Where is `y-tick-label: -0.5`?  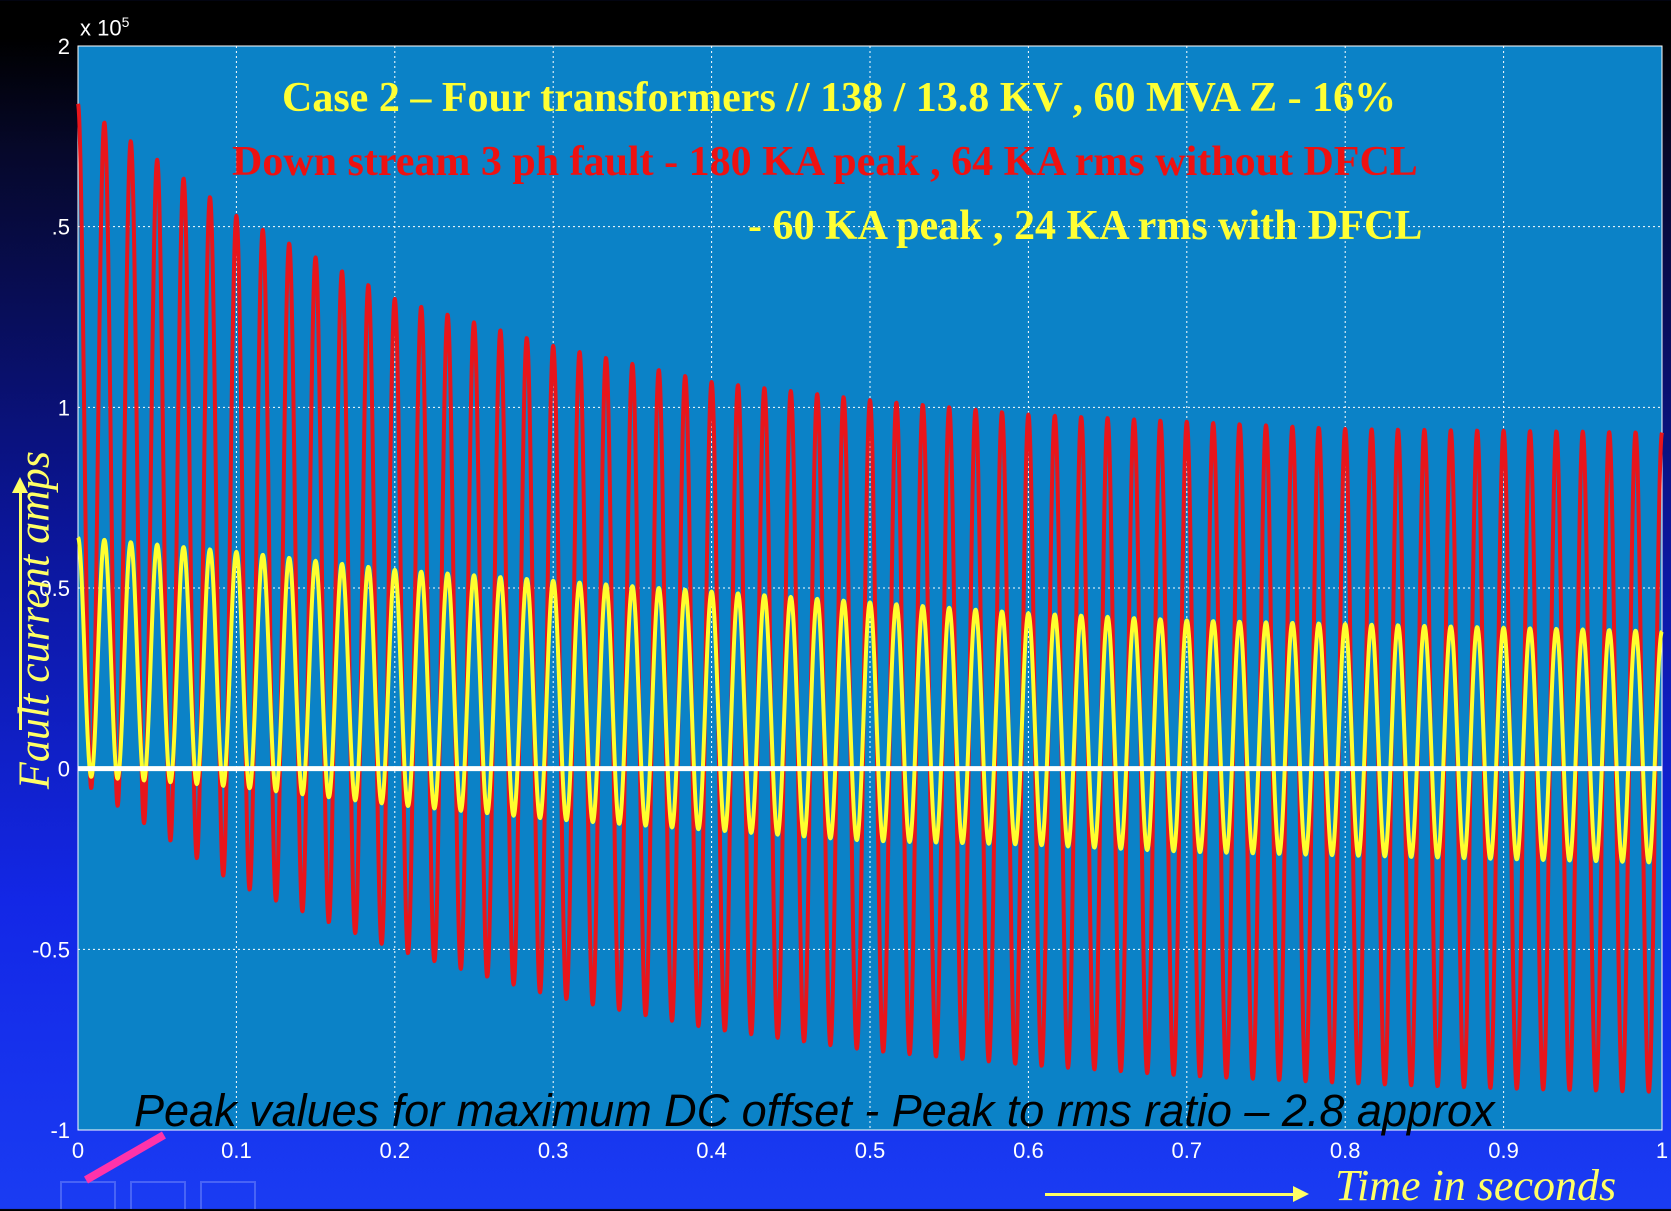
y-tick-label: -0.5 is located at coordinates (51, 949).